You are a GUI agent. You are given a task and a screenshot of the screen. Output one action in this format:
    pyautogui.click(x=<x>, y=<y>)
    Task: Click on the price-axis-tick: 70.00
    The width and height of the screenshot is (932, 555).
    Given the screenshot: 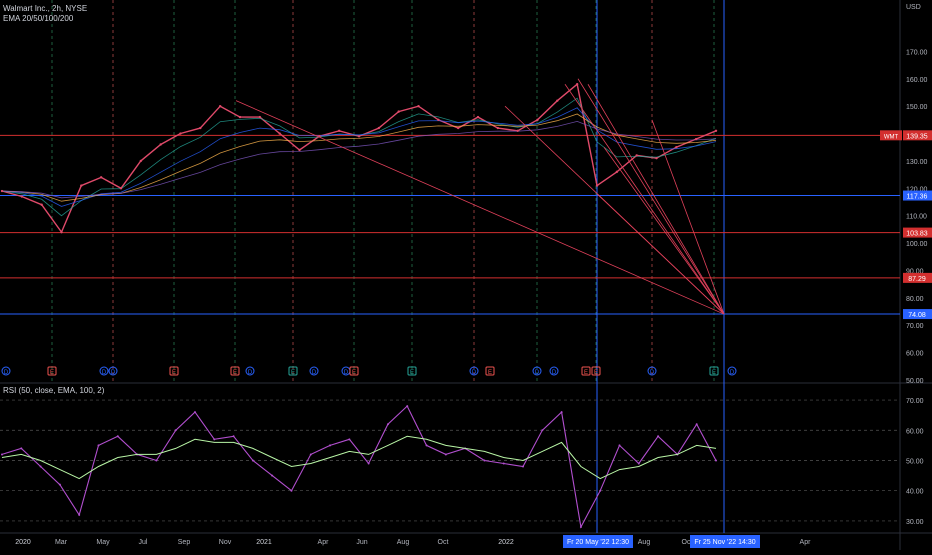 What is the action you would take?
    pyautogui.click(x=915, y=326)
    